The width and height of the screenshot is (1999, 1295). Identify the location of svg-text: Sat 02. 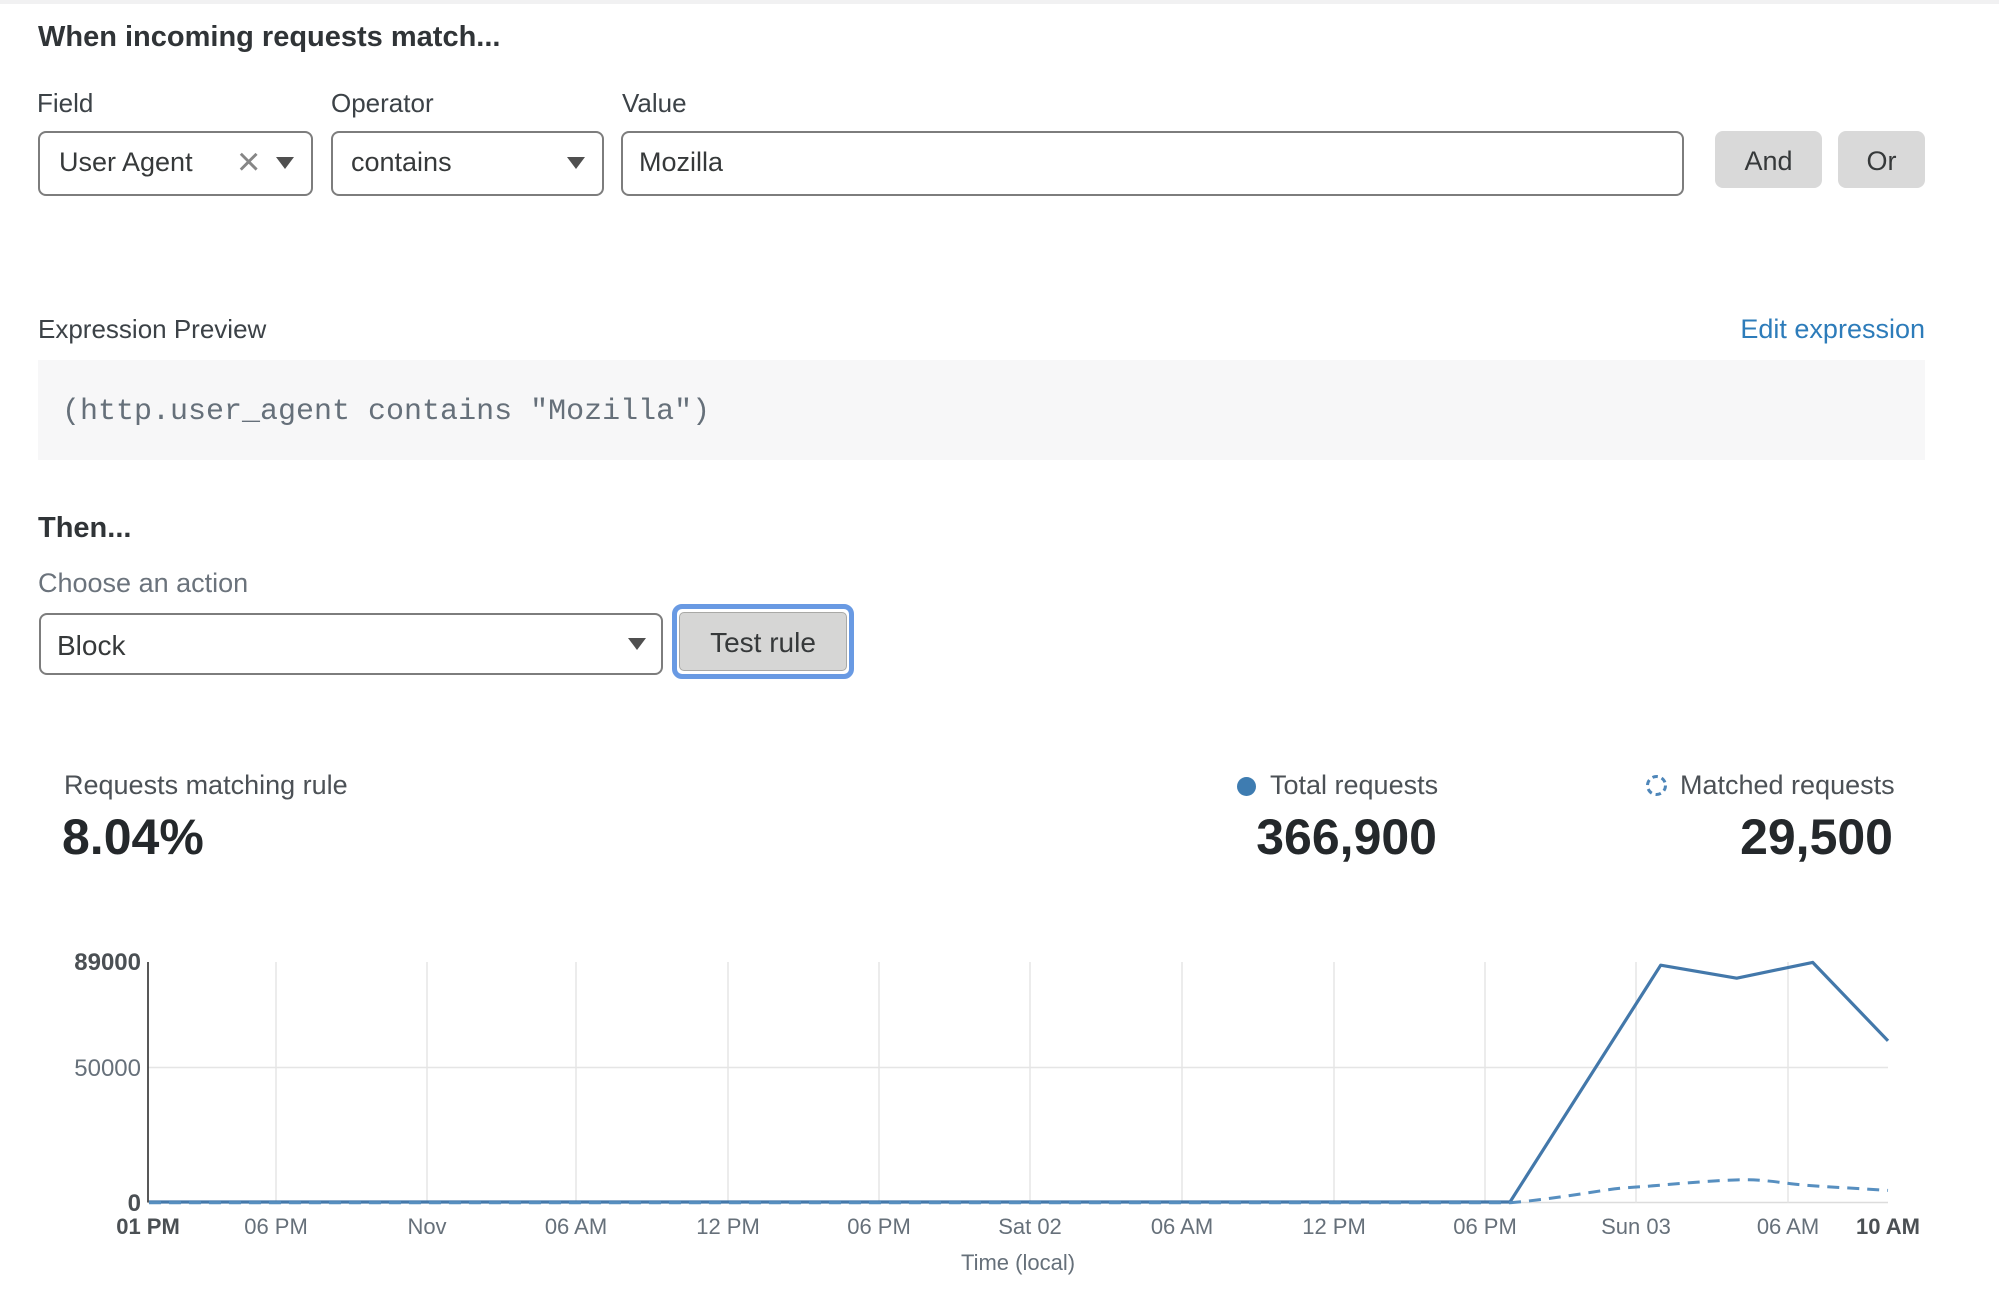
(1030, 1226).